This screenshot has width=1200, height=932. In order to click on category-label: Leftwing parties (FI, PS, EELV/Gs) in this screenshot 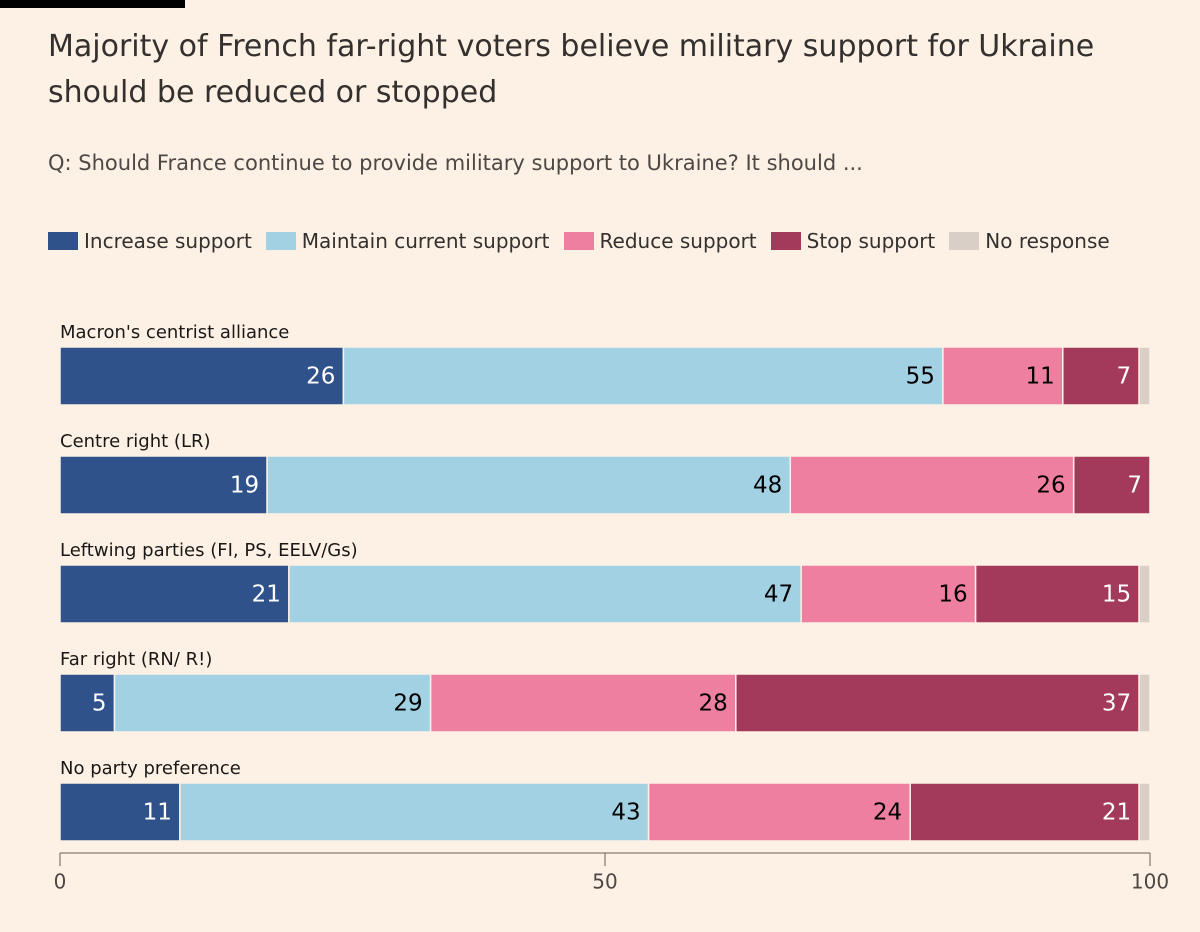, I will do `click(209, 550)`.